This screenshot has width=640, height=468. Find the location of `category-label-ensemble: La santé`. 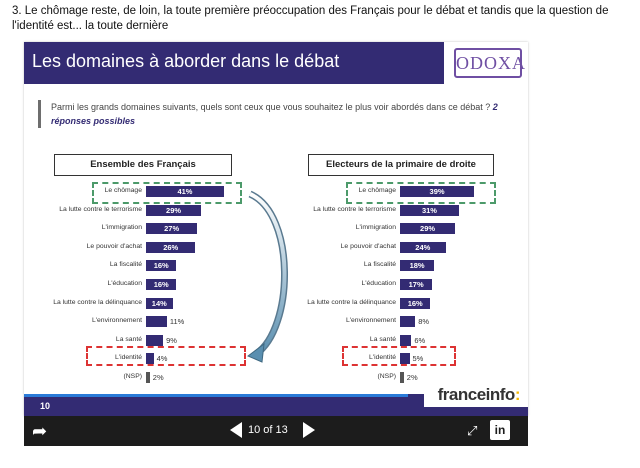

category-label-ensemble: La santé is located at coordinates (128, 339).